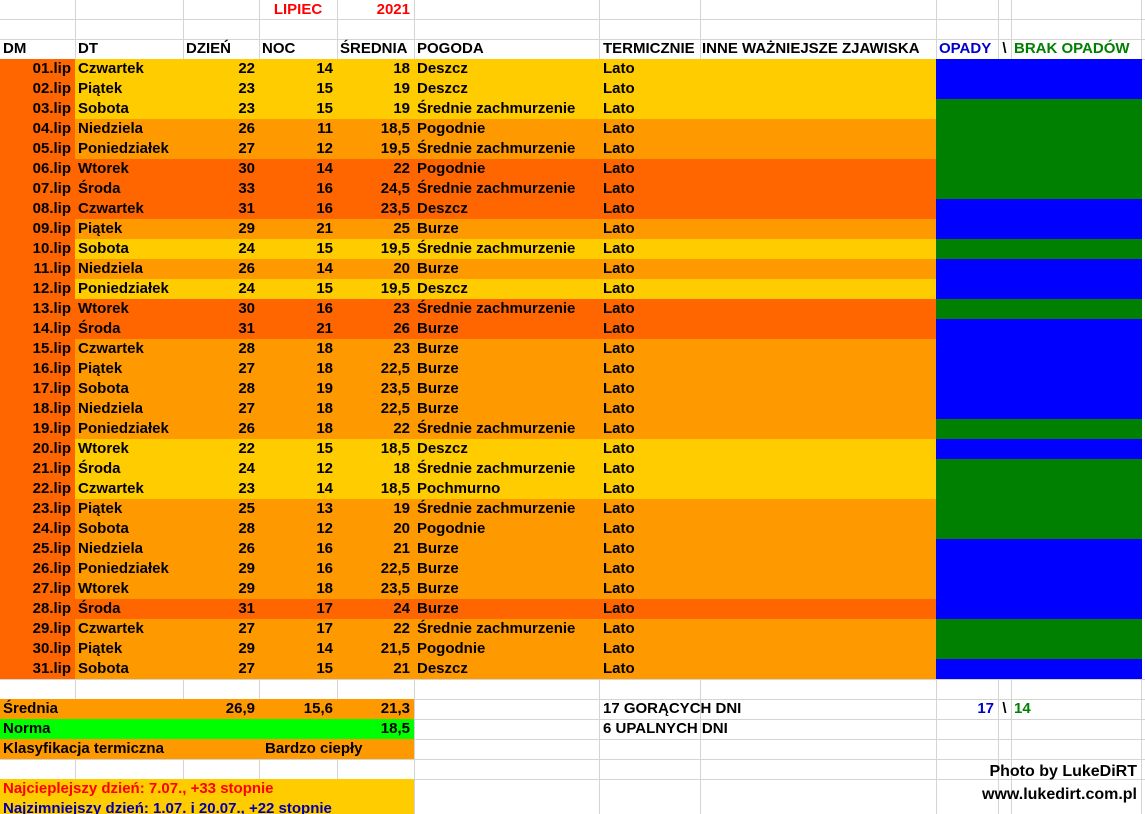 This screenshot has height=814, width=1145. Describe the element at coordinates (51, 168) in the screenshot. I see `cell-dm: 06.lip` at that location.